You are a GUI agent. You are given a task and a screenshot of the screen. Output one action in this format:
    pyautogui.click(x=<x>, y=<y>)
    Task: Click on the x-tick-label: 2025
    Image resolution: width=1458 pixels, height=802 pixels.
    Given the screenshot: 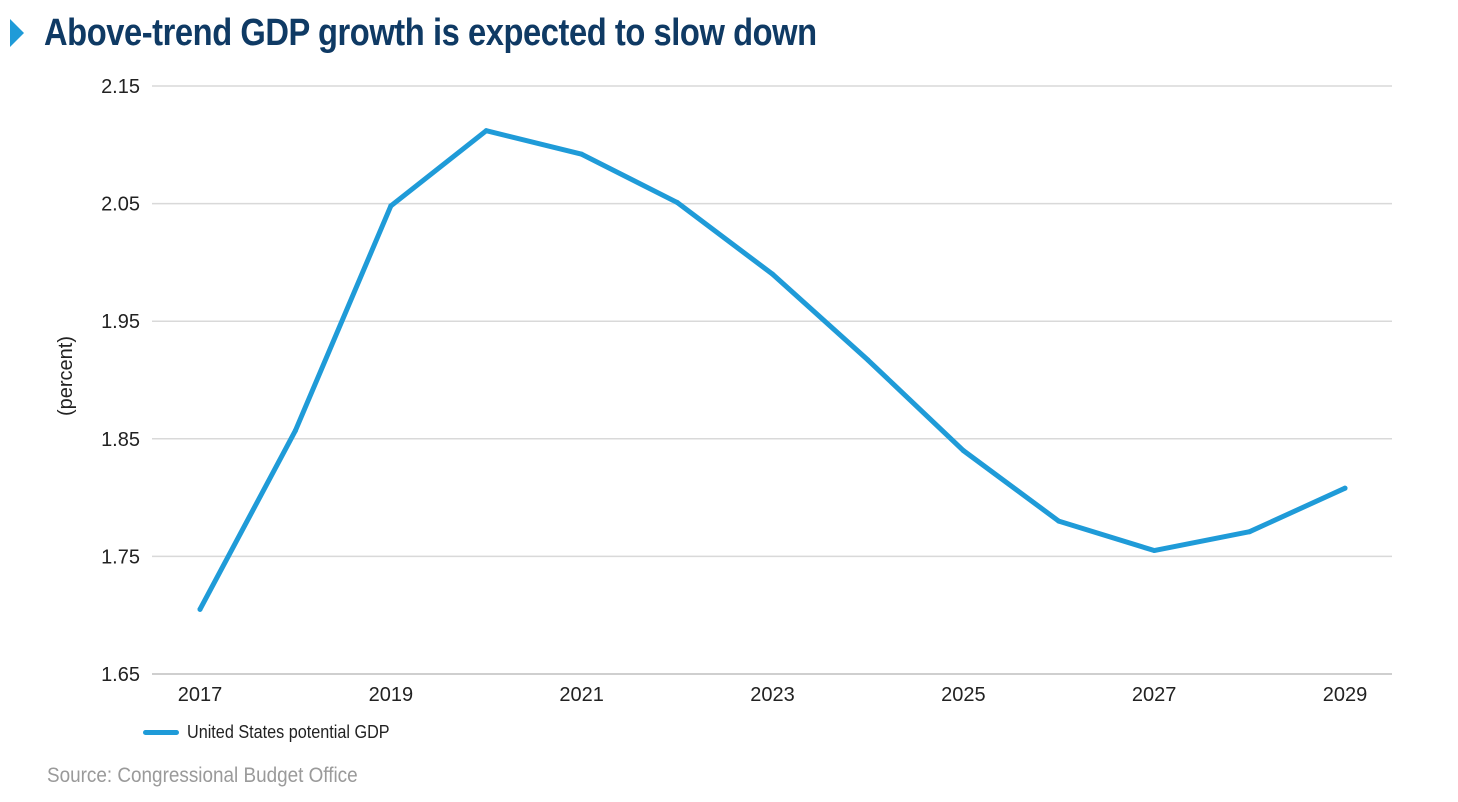 What is the action you would take?
    pyautogui.click(x=963, y=695)
    